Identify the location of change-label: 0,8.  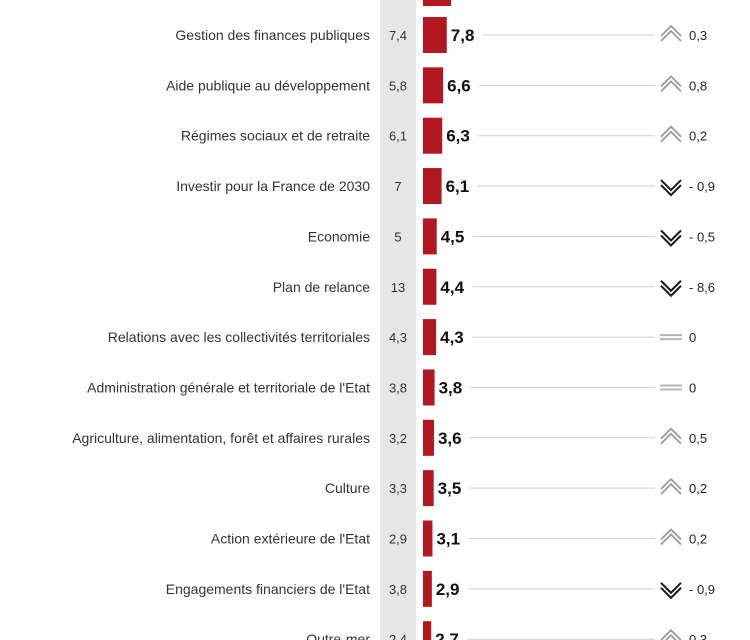
(698, 85).